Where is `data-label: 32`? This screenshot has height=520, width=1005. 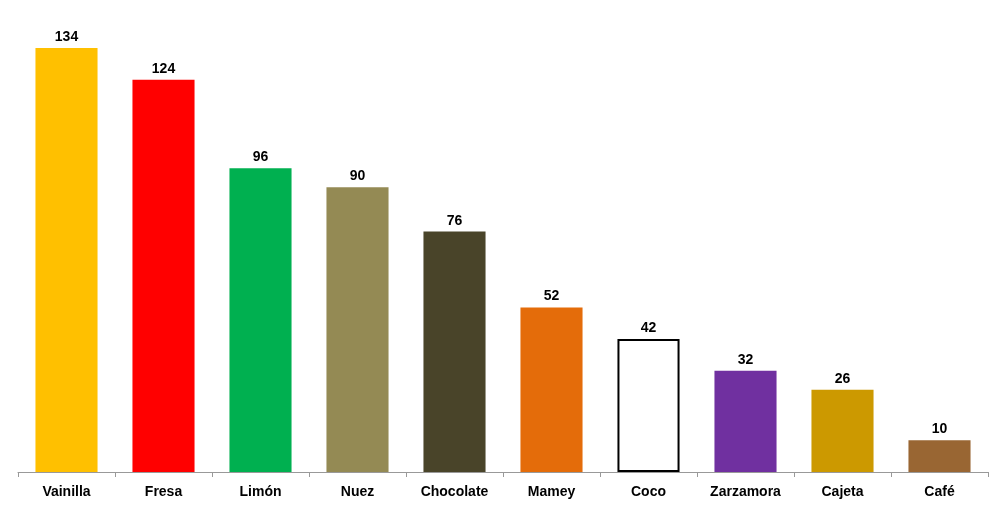 data-label: 32 is located at coordinates (745, 358).